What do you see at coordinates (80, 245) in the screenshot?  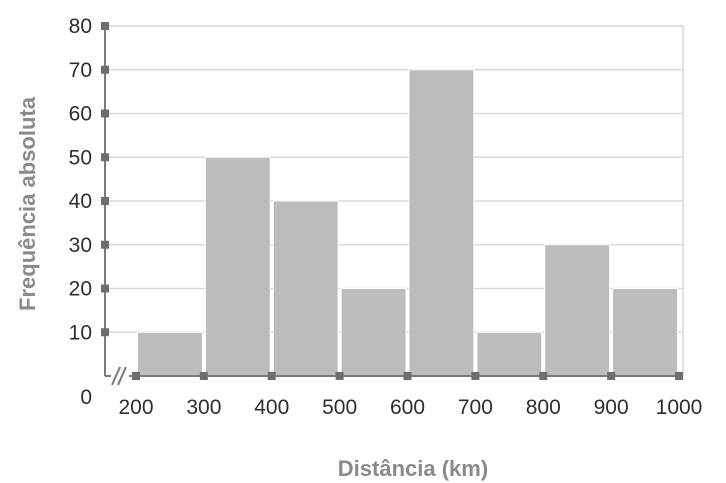 I see `y-tick-label-30: 30` at bounding box center [80, 245].